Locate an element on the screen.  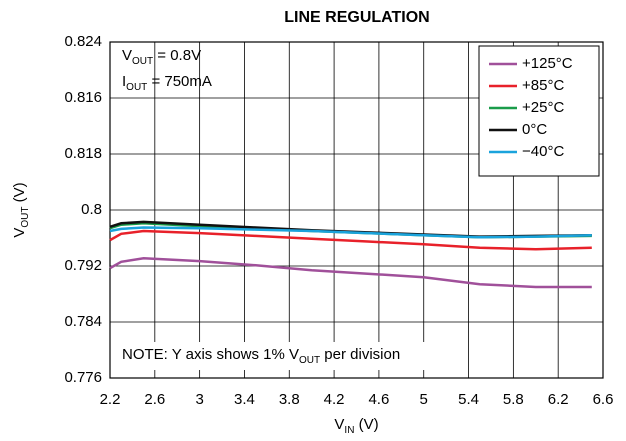
y-axis-label-text: (V) is located at coordinates (19, 194).